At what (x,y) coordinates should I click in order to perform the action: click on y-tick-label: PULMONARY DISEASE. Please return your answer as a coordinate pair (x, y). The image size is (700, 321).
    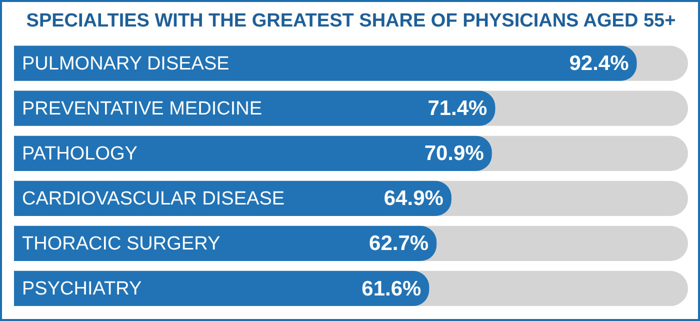
    Looking at the image, I should click on (126, 64).